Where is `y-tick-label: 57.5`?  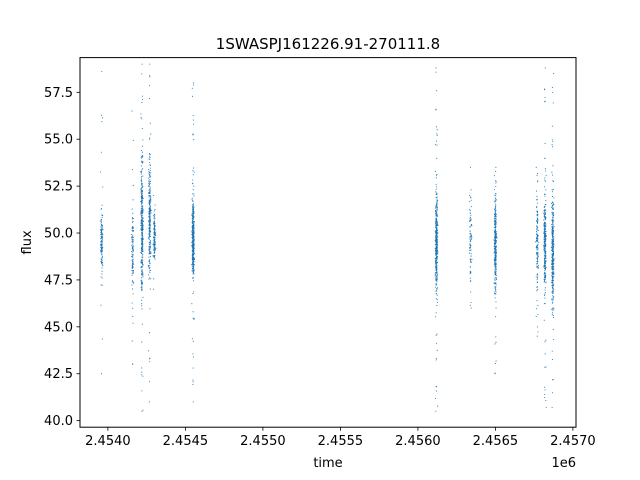 y-tick-label: 57.5 is located at coordinates (58, 93).